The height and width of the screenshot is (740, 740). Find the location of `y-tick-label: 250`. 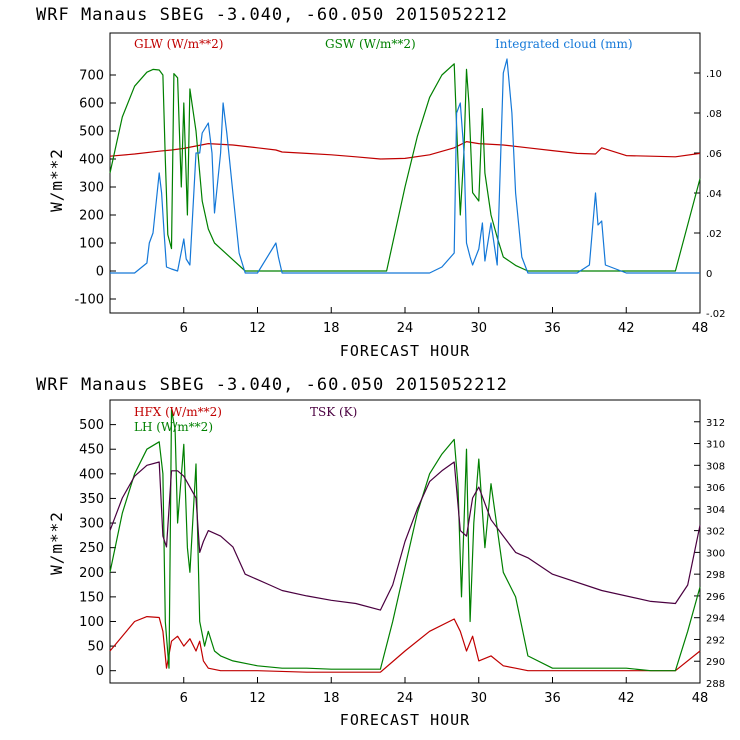

y-tick-label: 250 is located at coordinates (91, 548).